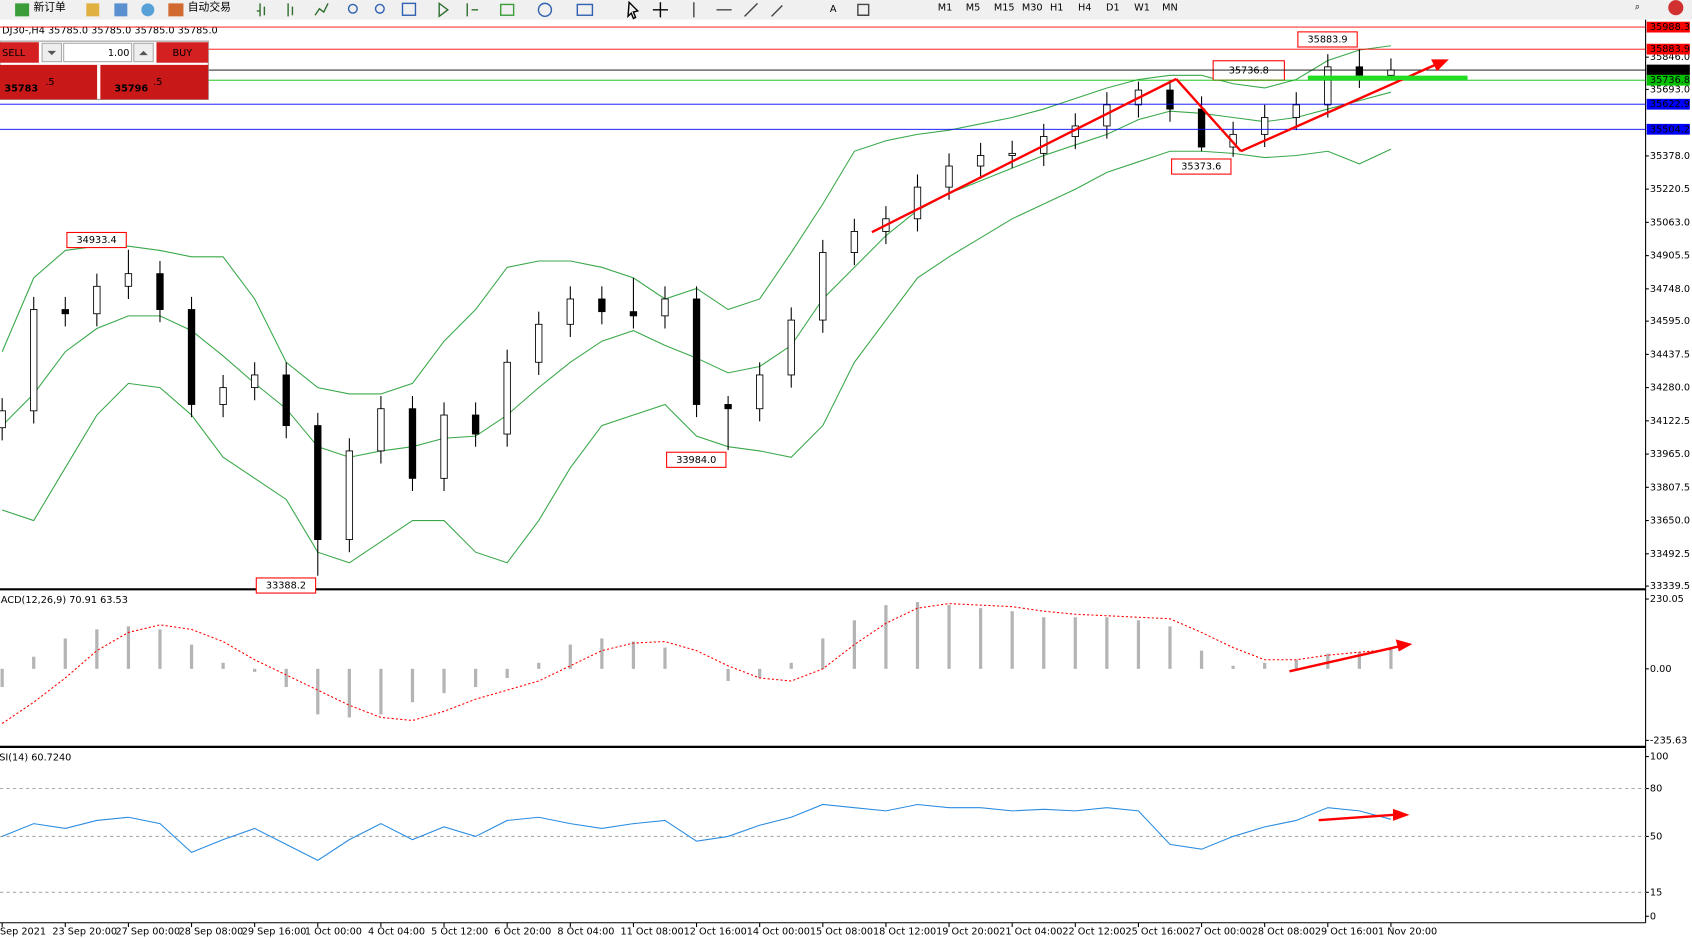  Describe the element at coordinates (459, 931) in the screenshot. I see `x-tick-label: 5 Oct 12:00` at that location.